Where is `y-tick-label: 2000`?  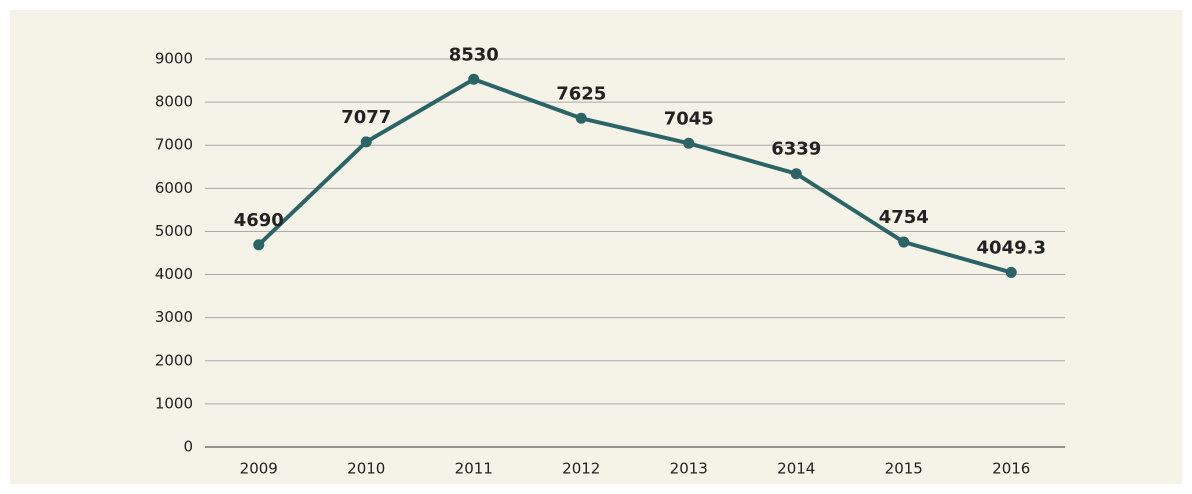 y-tick-label: 2000 is located at coordinates (174, 360).